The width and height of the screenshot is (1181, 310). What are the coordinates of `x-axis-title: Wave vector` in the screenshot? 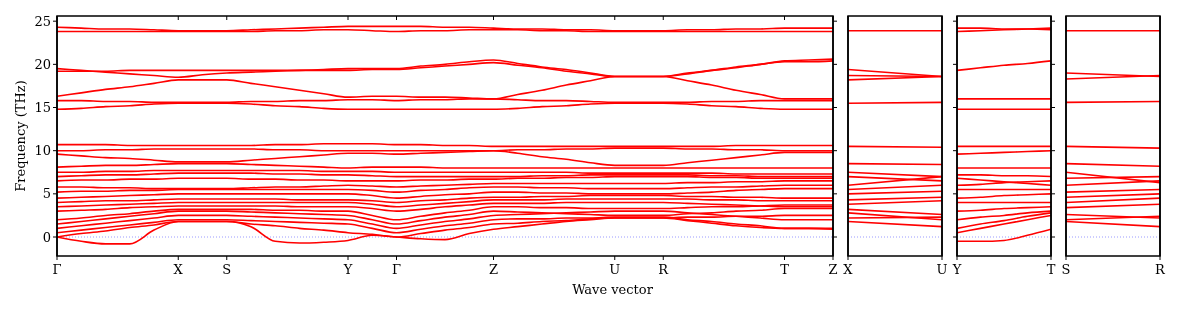 It's located at (613, 289).